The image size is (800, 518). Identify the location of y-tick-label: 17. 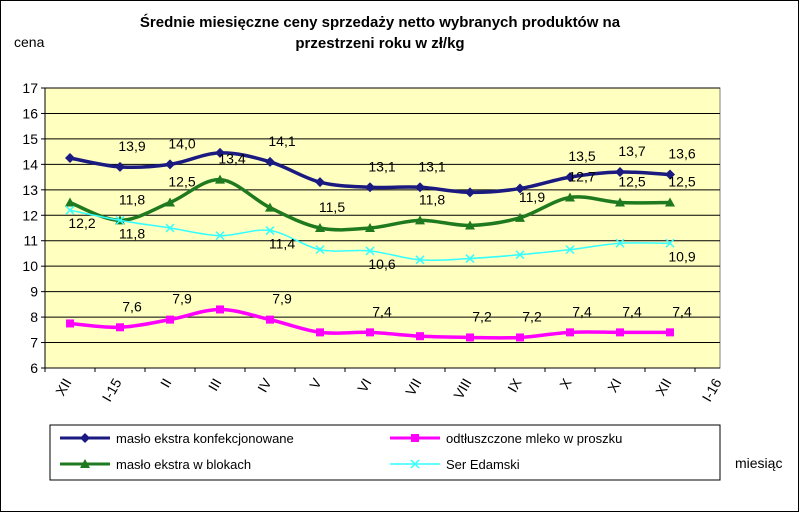
(30, 88).